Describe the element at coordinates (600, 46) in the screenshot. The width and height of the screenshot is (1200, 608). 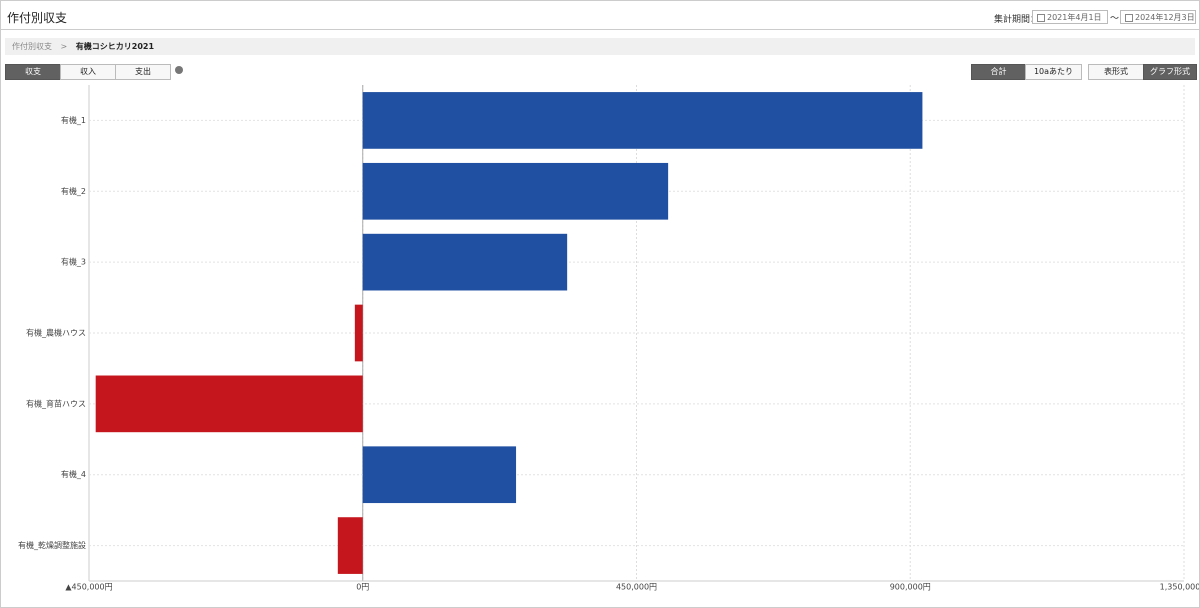
I see `breadcrumb: 作付別収支 > 有機コシヒカリ2021` at that location.